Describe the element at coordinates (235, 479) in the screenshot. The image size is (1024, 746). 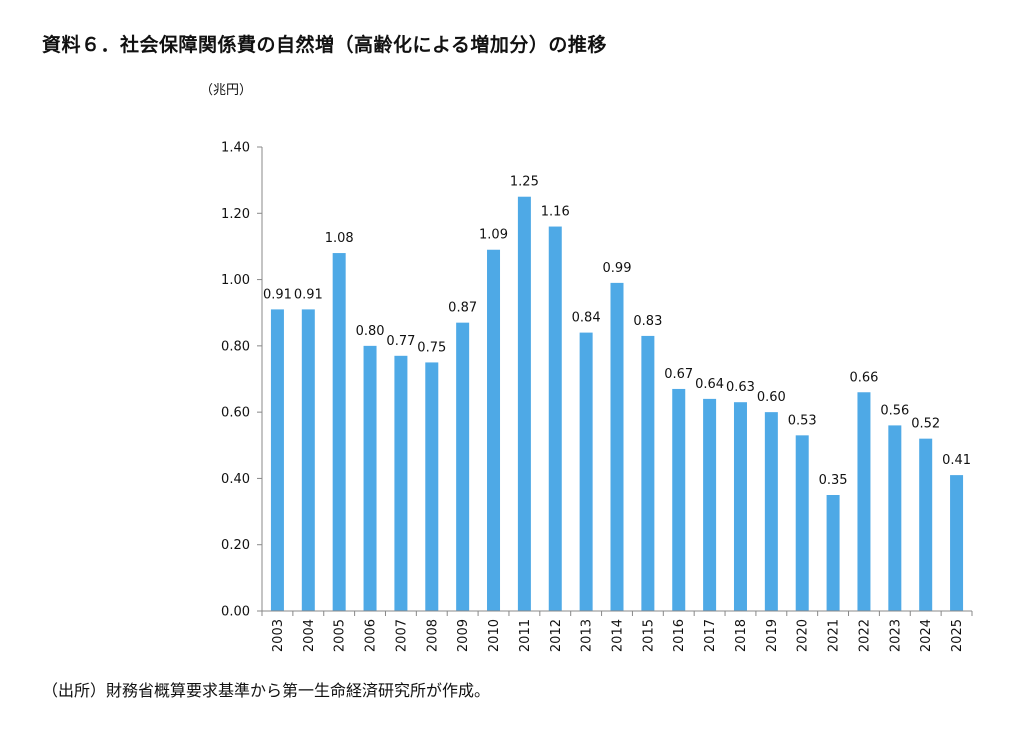
I see `y-tick-label: 0.40` at that location.